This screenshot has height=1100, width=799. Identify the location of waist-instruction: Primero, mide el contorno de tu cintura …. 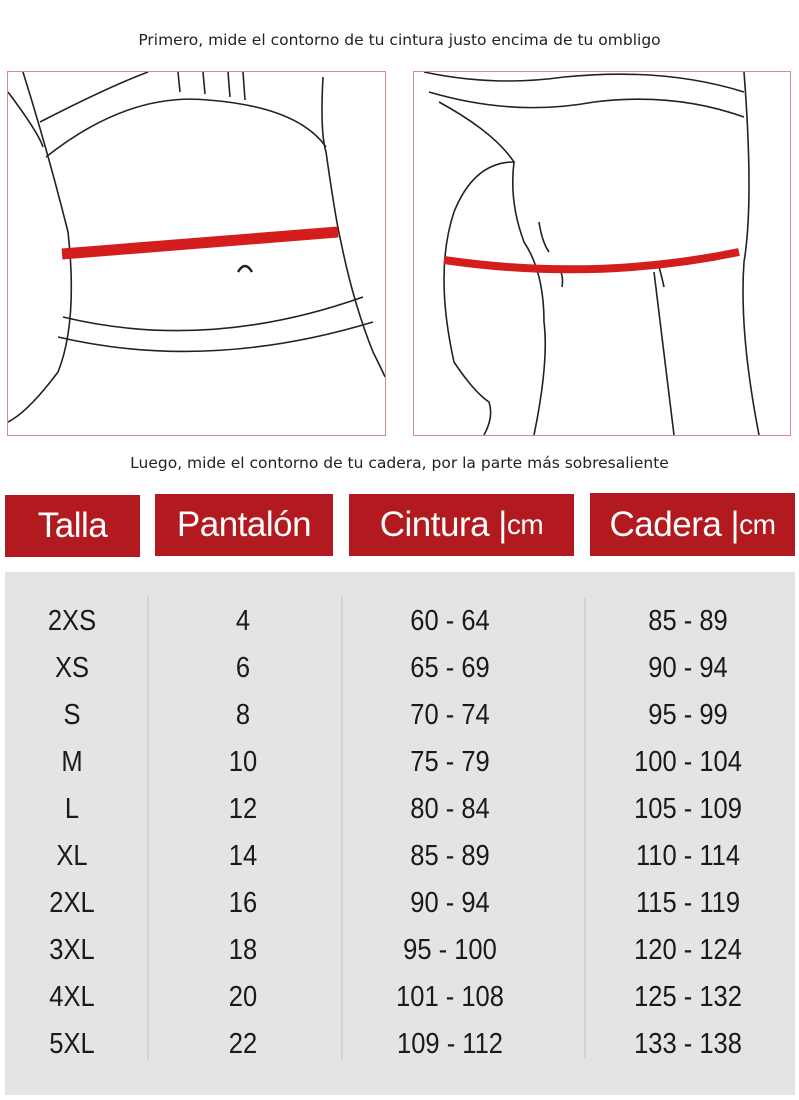
(399, 40).